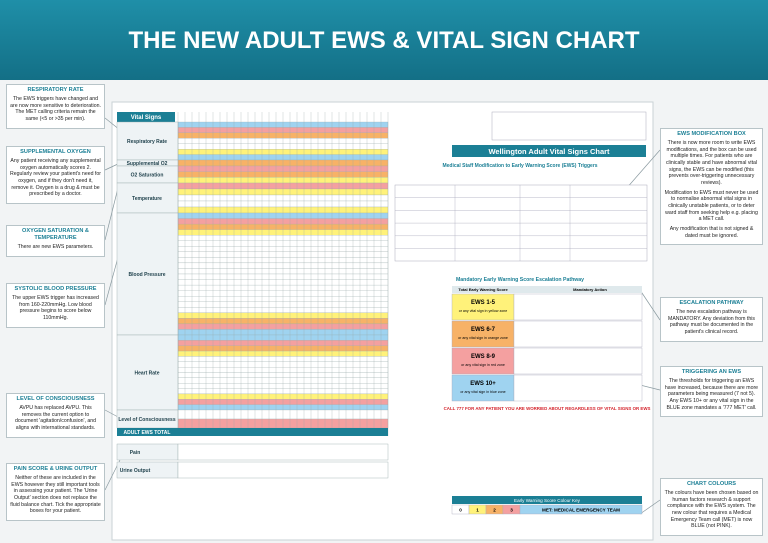  I want to click on col-head, so click(547, 289).